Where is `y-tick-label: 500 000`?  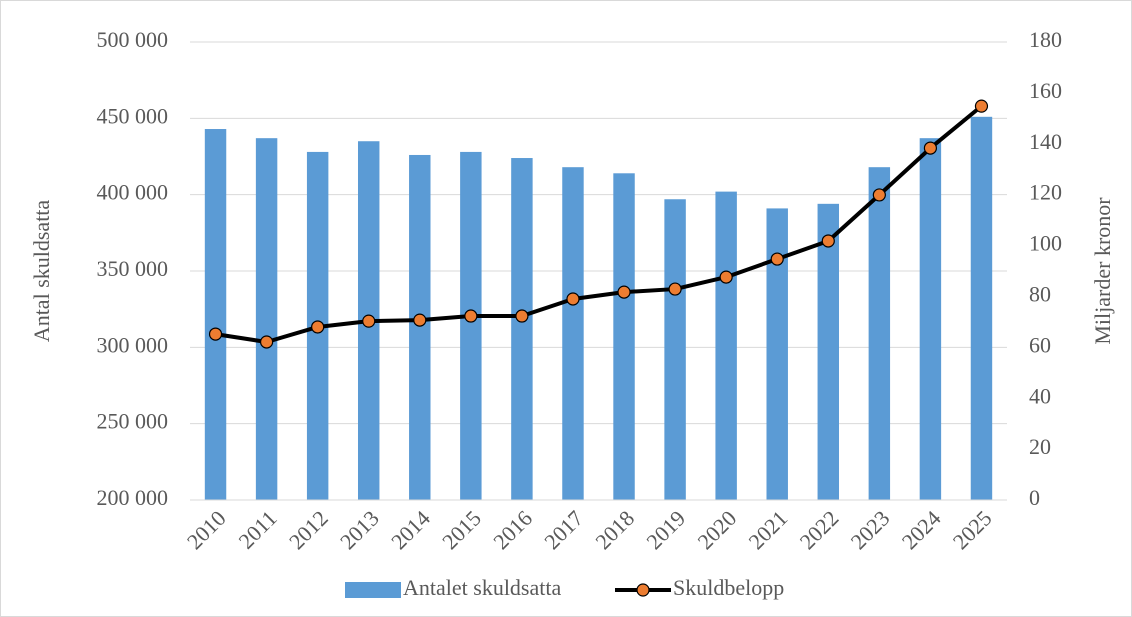
y-tick-label: 500 000 is located at coordinates (133, 39).